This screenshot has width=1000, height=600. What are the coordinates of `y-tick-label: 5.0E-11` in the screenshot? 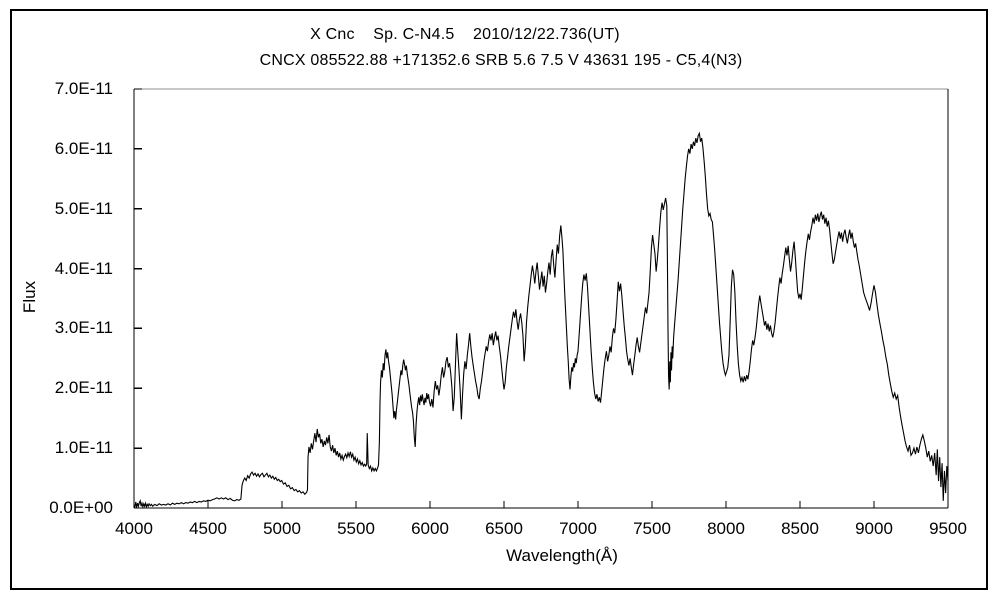 It's located at (83, 208).